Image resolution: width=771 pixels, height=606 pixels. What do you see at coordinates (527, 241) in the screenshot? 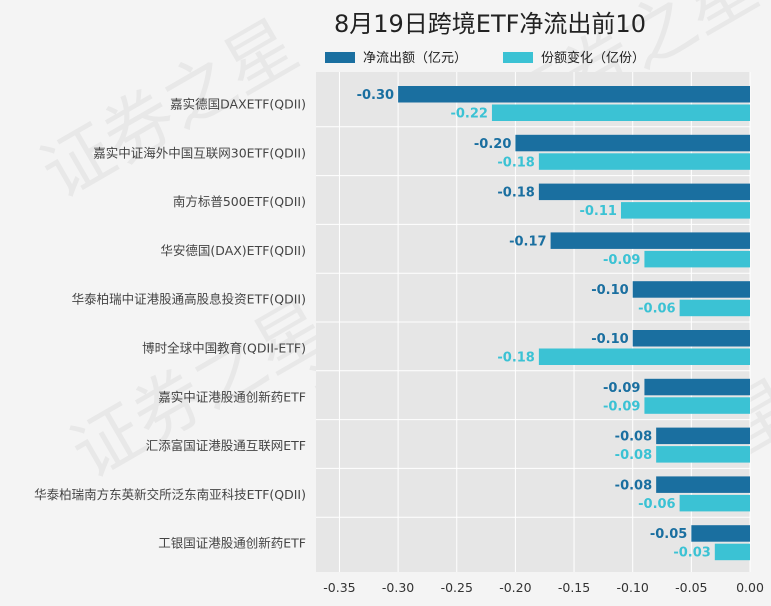
I see `data-label: -0.17` at bounding box center [527, 241].